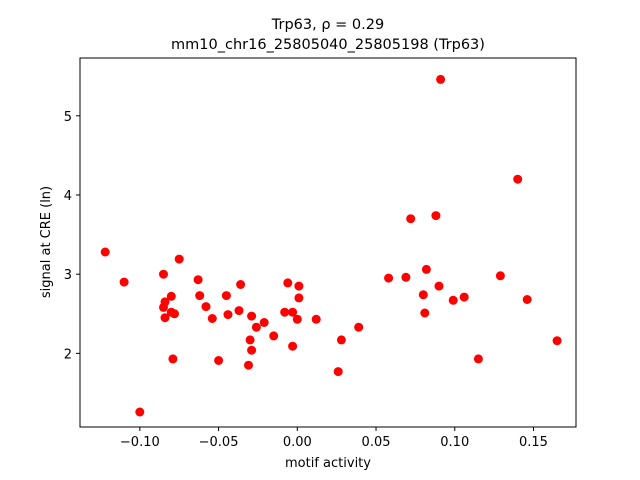 This screenshot has width=640, height=480. Describe the element at coordinates (297, 442) in the screenshot. I see `x-tick-label-2: 0.00` at that location.